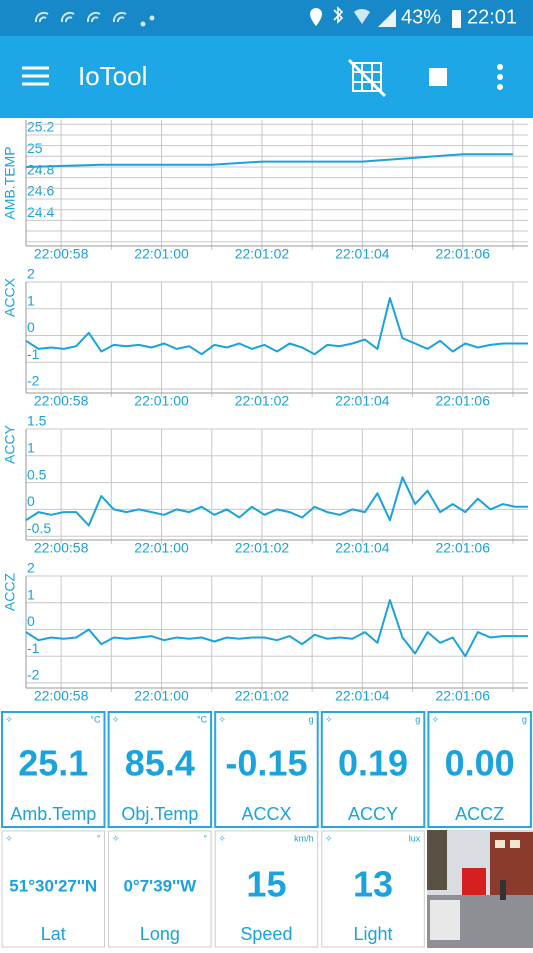 This screenshot has width=533, height=953. I want to click on y-tick-label: 2, so click(31, 274).